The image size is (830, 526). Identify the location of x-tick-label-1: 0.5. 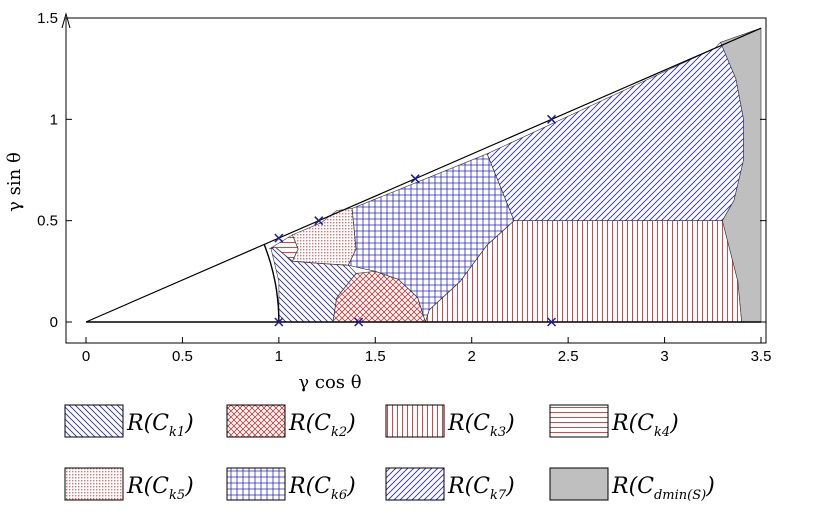
(182, 356).